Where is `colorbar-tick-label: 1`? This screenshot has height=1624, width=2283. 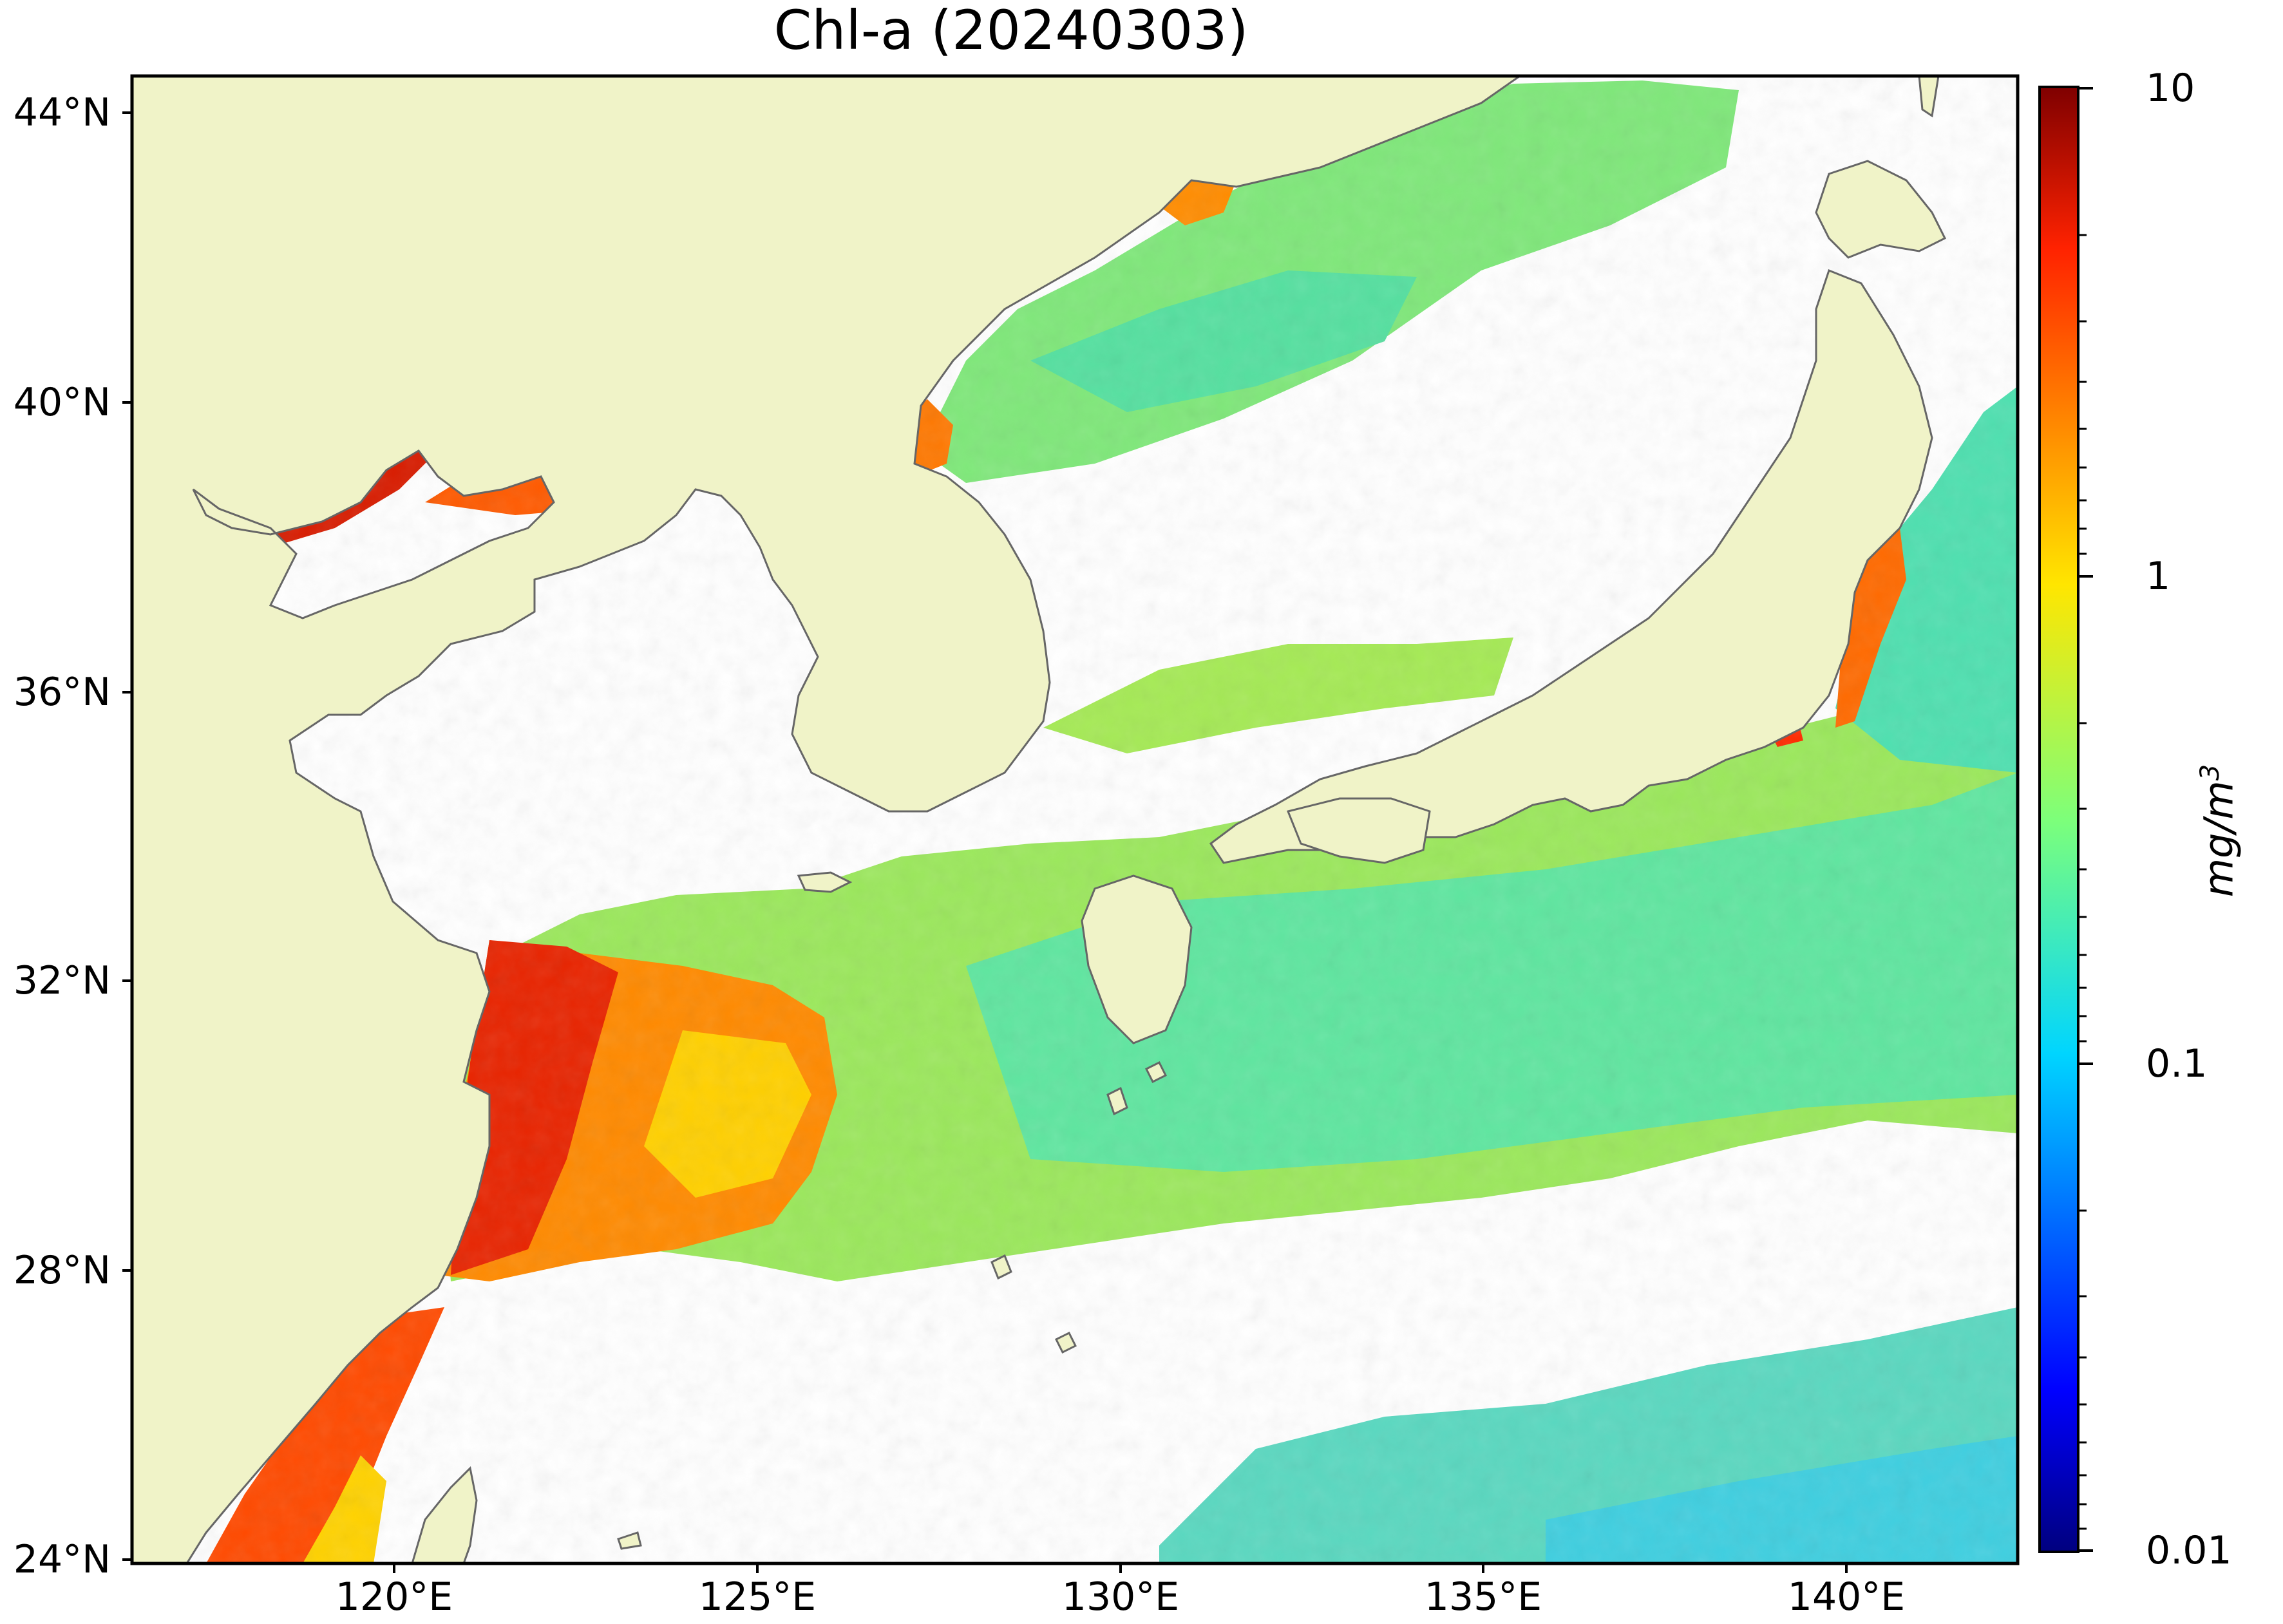 colorbar-tick-label: 1 is located at coordinates (2158, 576).